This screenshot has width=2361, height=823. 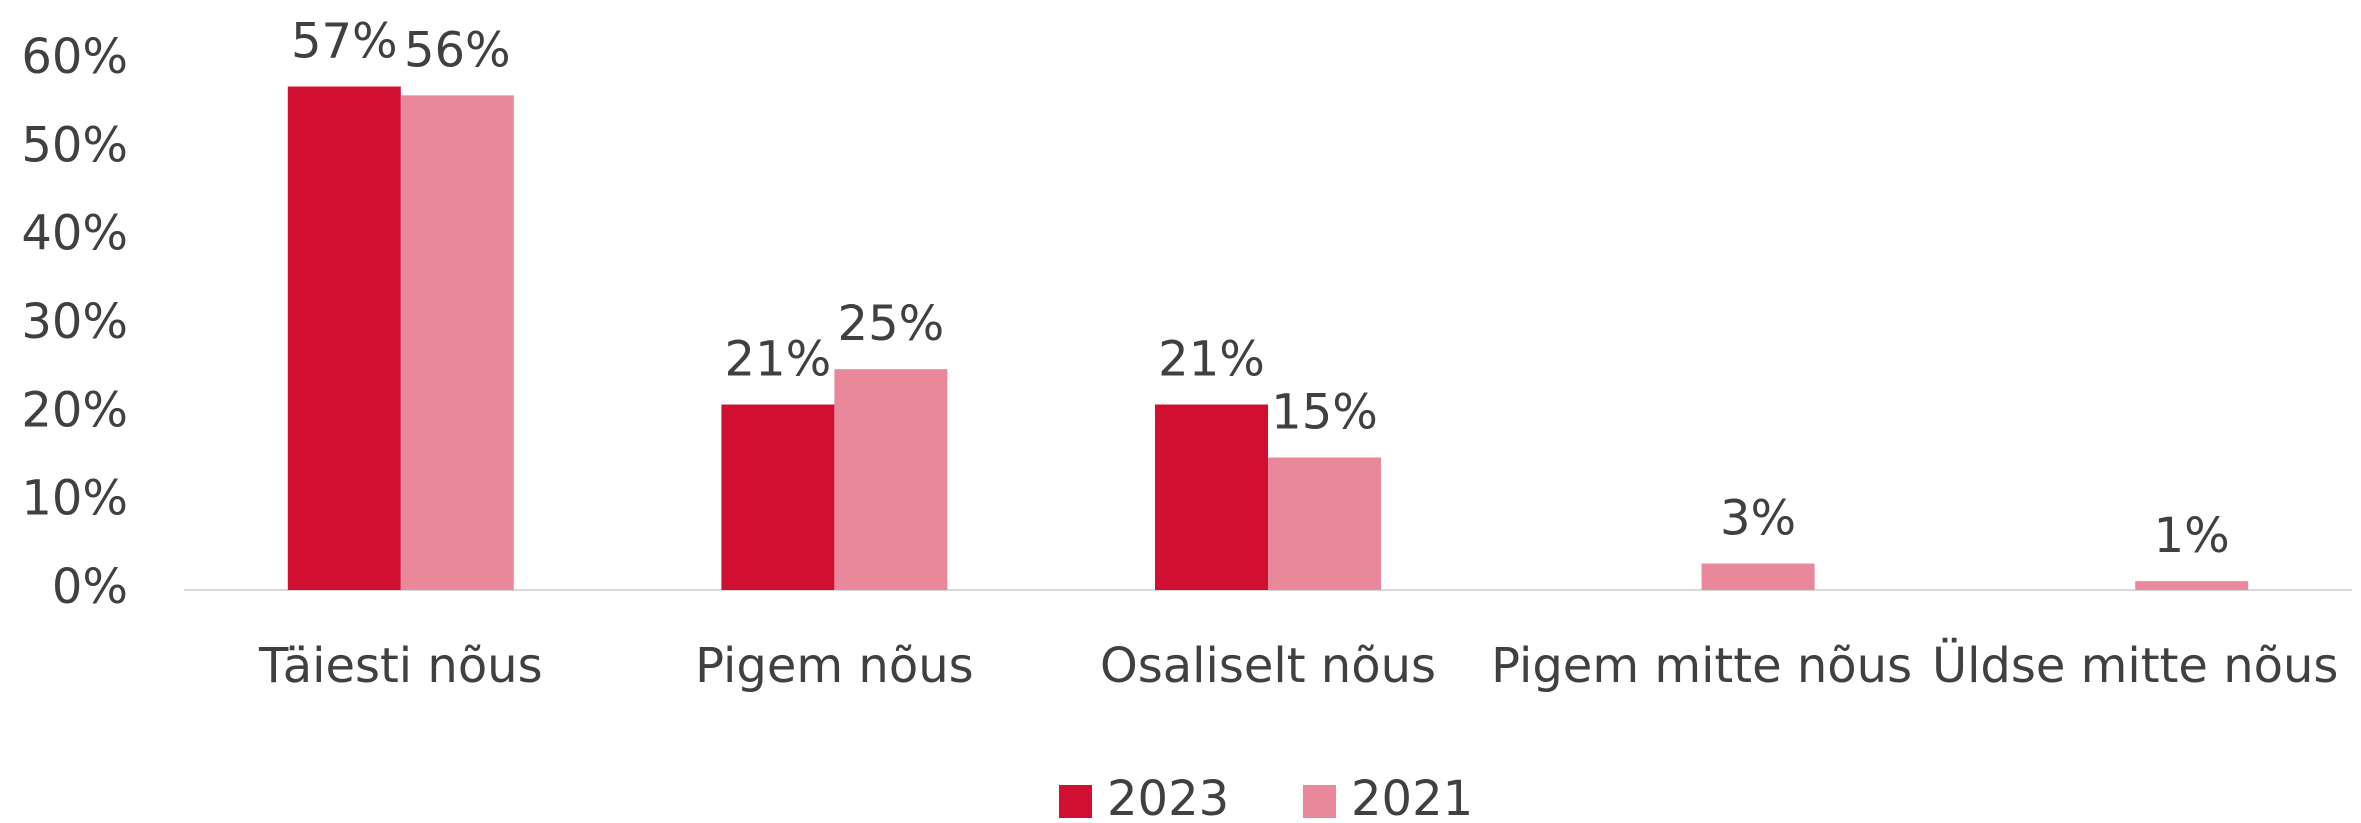 What do you see at coordinates (74, 145) in the screenshot?
I see `y-tick-label: 50%` at bounding box center [74, 145].